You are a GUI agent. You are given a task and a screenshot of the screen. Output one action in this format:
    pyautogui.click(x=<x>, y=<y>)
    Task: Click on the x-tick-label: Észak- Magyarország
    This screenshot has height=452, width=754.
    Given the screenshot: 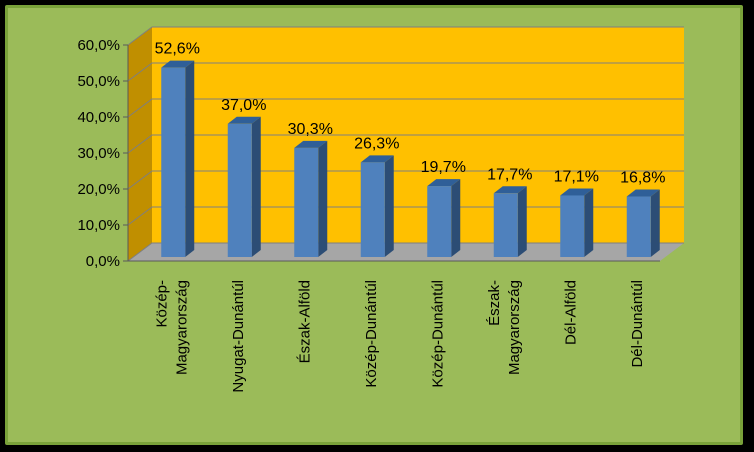 What is the action you would take?
    pyautogui.click(x=504, y=327)
    